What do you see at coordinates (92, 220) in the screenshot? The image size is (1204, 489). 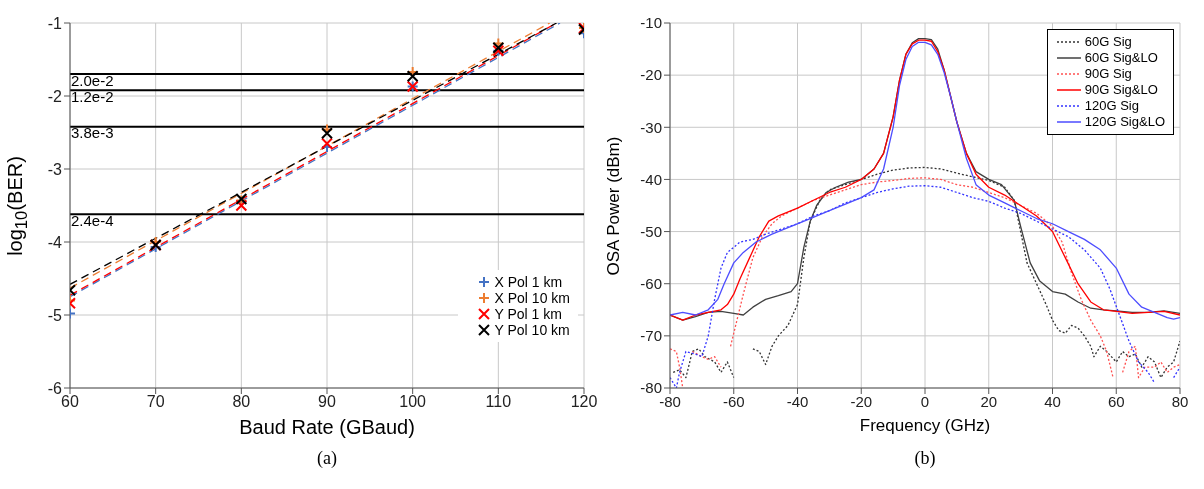 I see `ref-line-label: 2.4e-4` at bounding box center [92, 220].